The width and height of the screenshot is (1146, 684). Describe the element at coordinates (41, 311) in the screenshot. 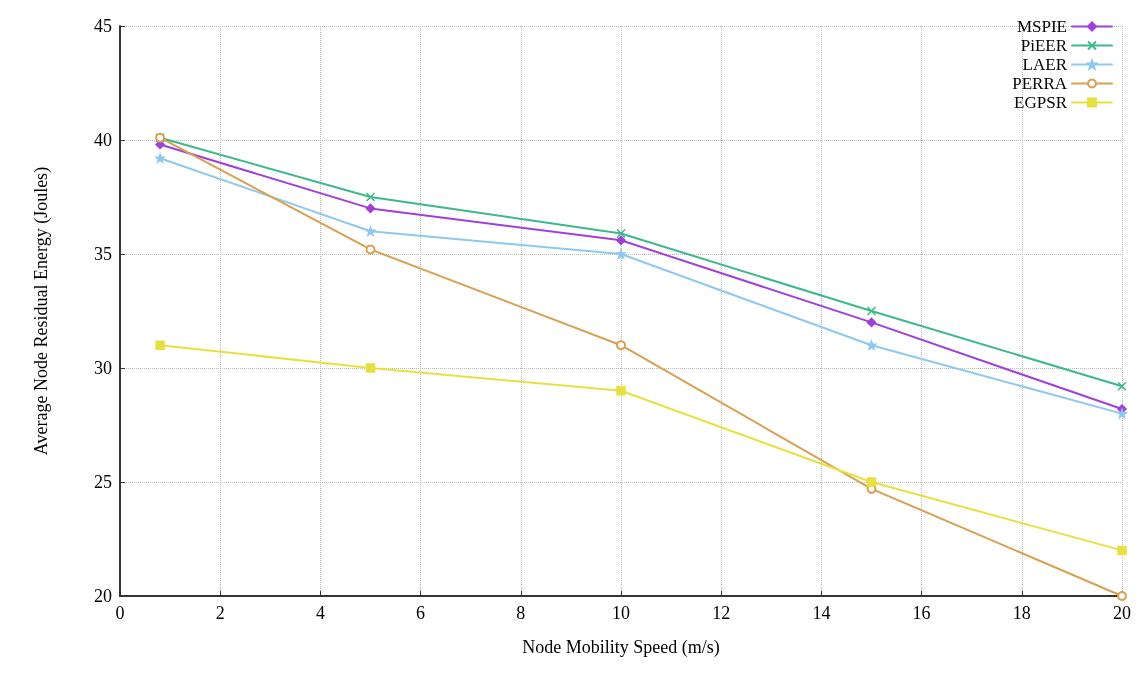

I see `y-axis-title: Average Node Residual Energy (Joules)` at that location.